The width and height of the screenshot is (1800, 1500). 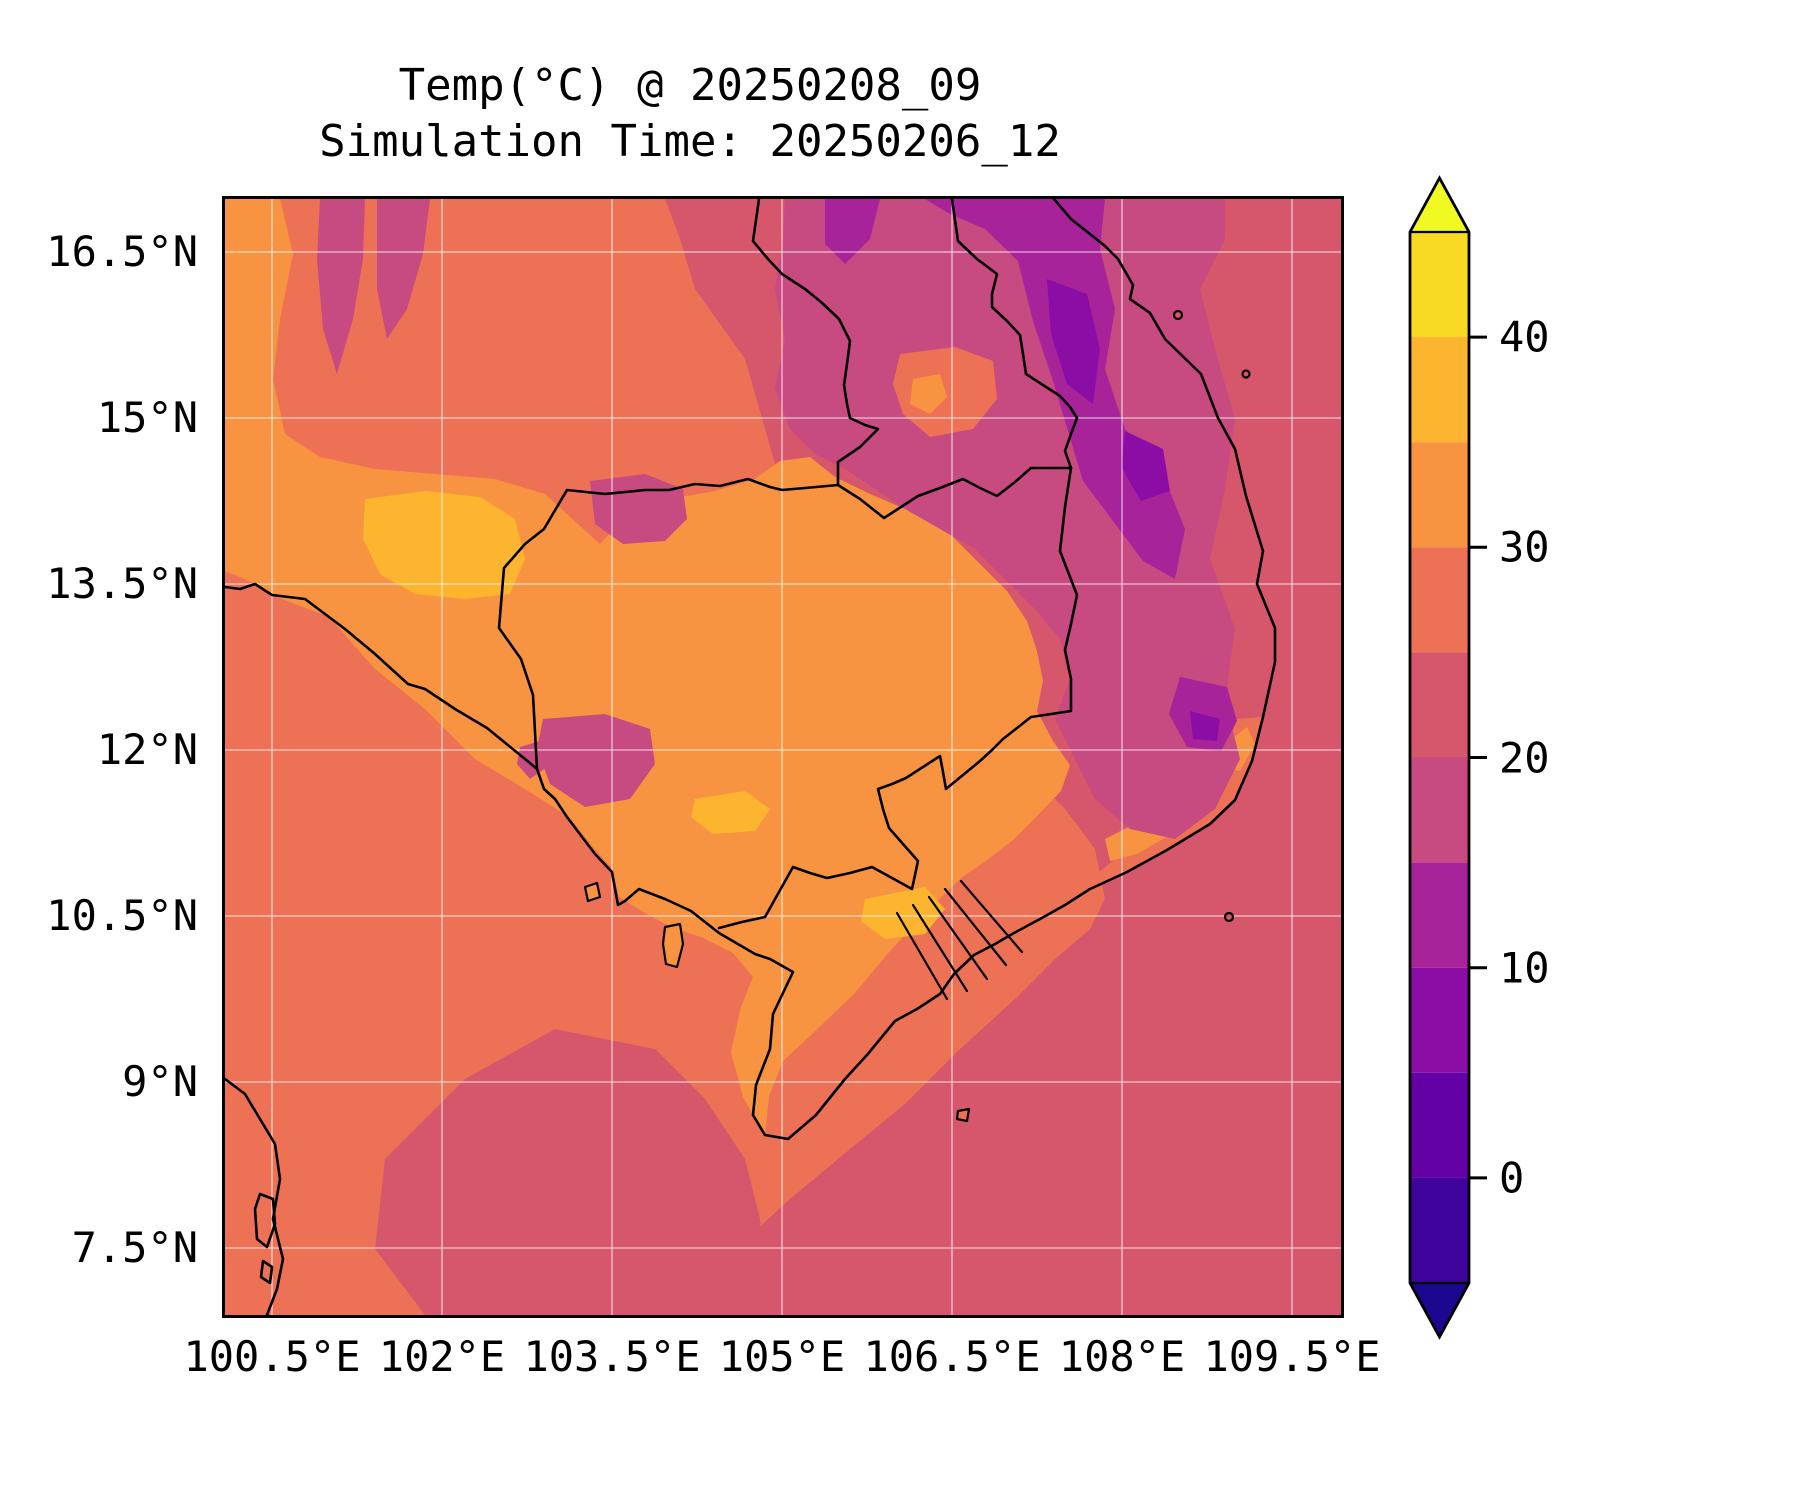 I want to click on y-tick-label: 13.5°N, so click(x=122, y=583).